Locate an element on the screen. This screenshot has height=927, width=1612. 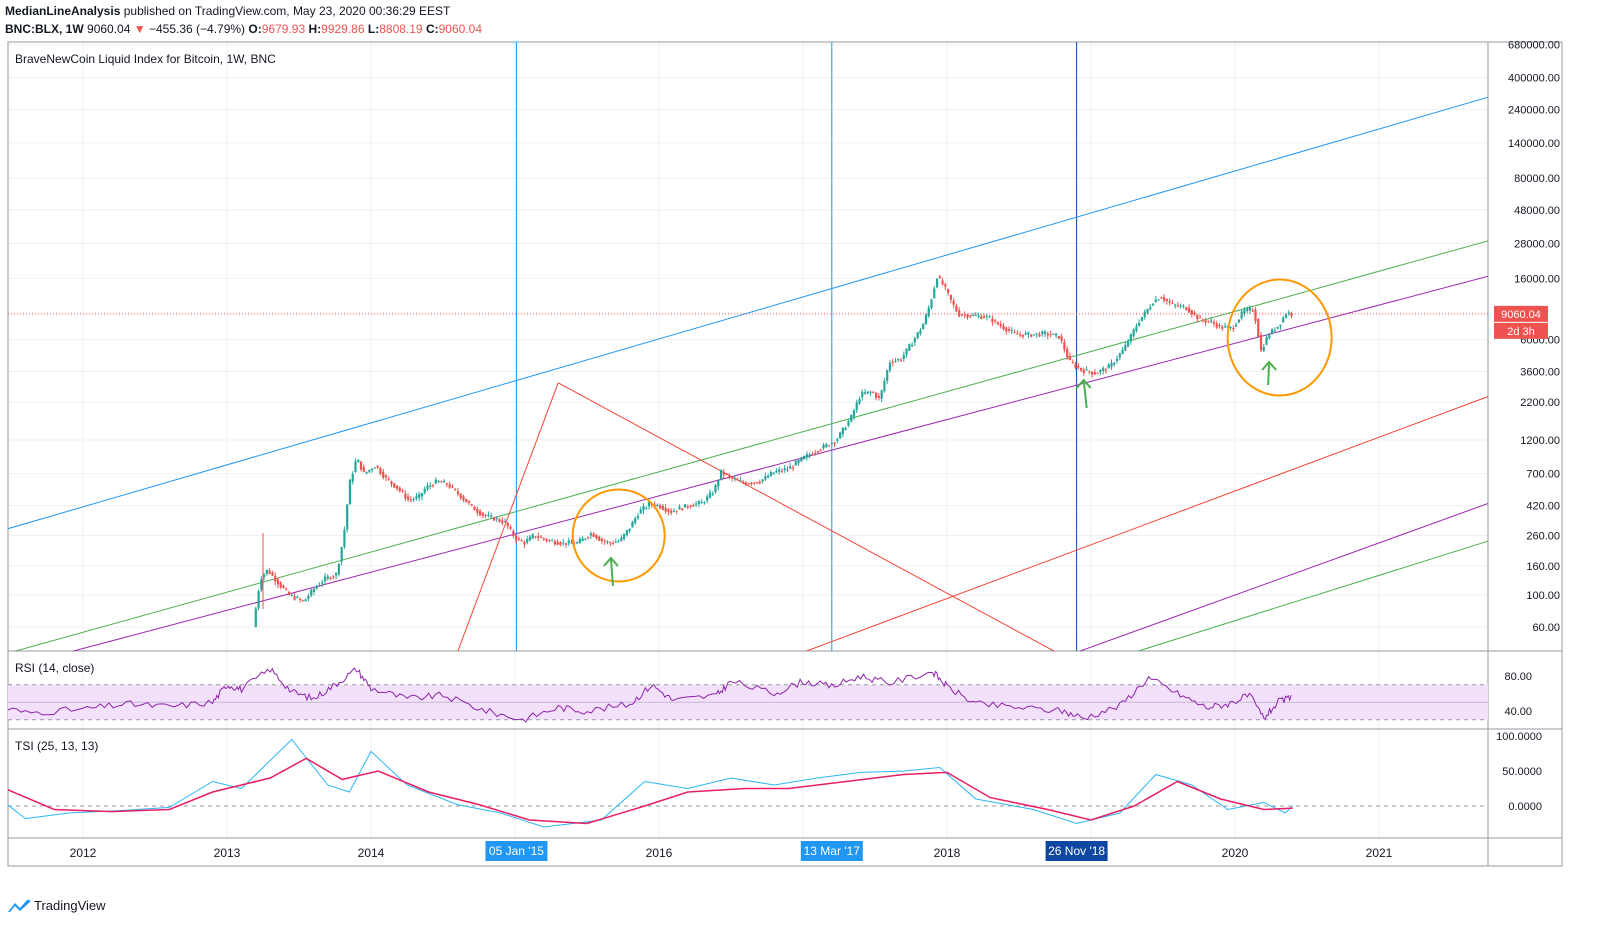
tsi-title: TSI (25, 13, 13) is located at coordinates (56, 746).